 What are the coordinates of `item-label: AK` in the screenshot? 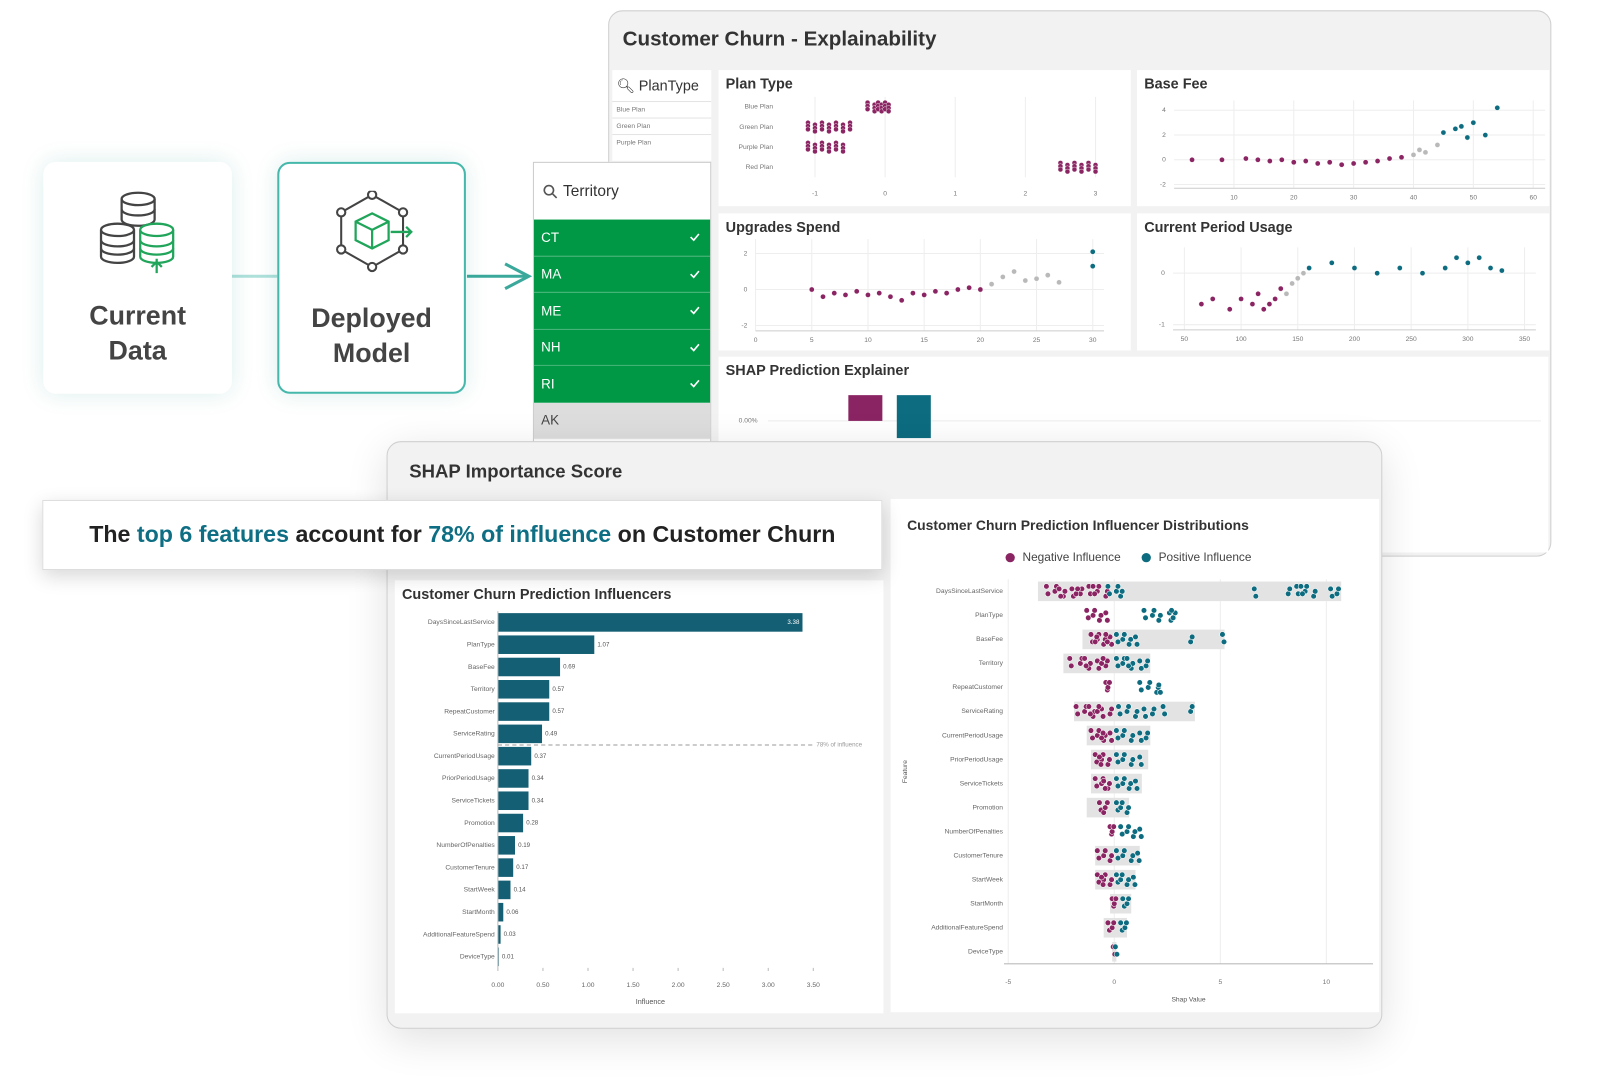 It's located at (550, 420).